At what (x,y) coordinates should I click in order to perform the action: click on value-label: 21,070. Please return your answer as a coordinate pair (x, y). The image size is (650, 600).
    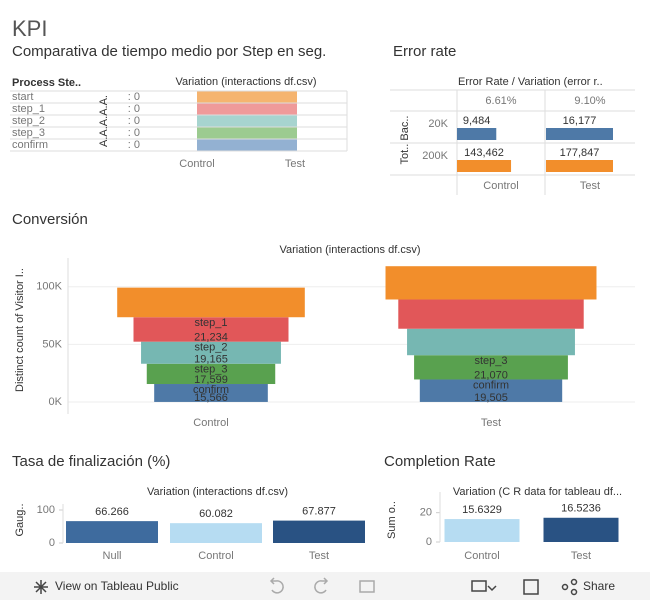
    Looking at the image, I should click on (491, 375).